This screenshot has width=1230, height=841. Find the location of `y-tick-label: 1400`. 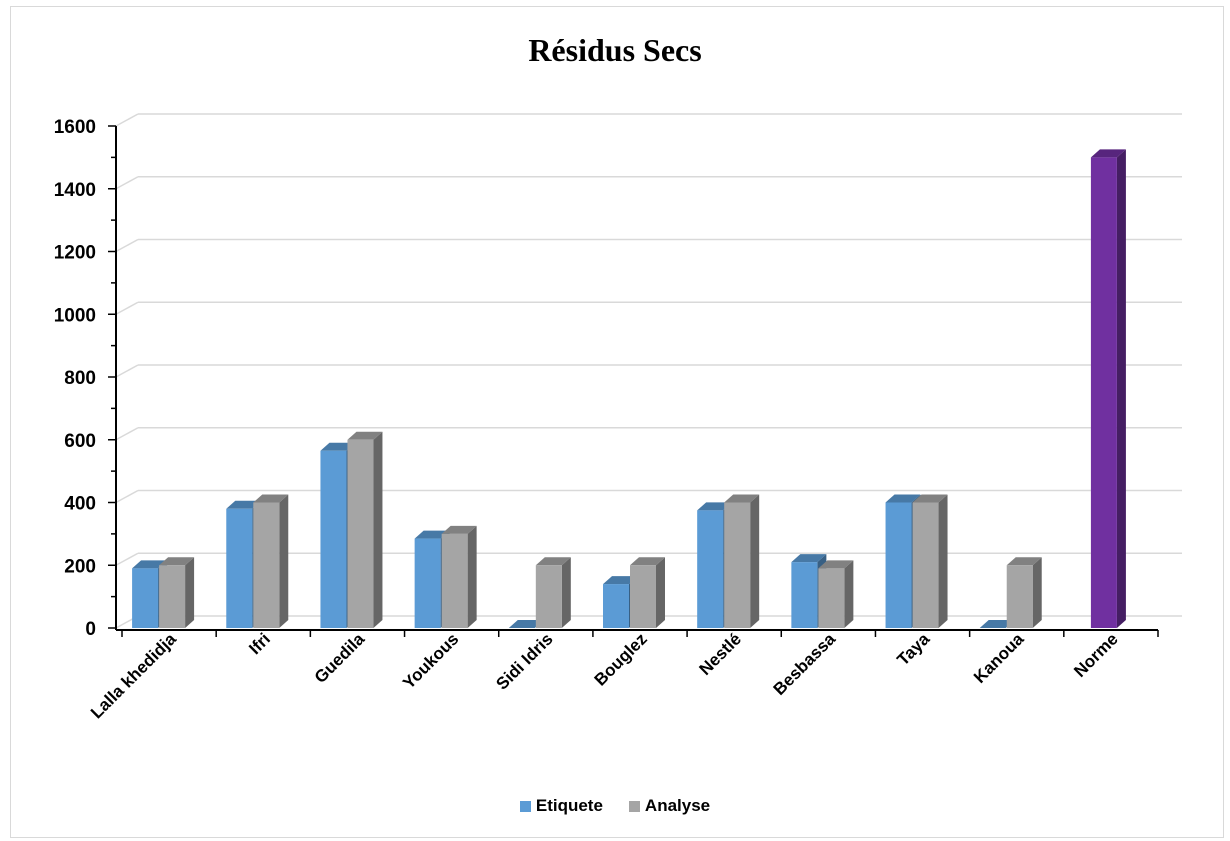

y-tick-label: 1400 is located at coordinates (75, 190).